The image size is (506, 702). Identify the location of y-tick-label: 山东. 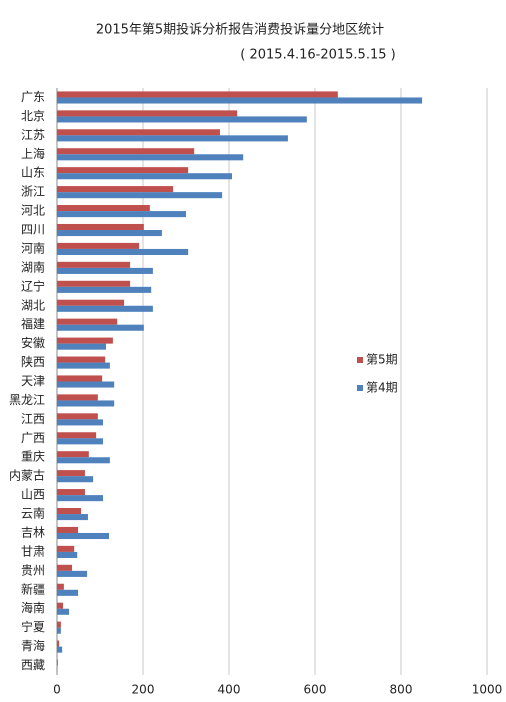
(33, 173).